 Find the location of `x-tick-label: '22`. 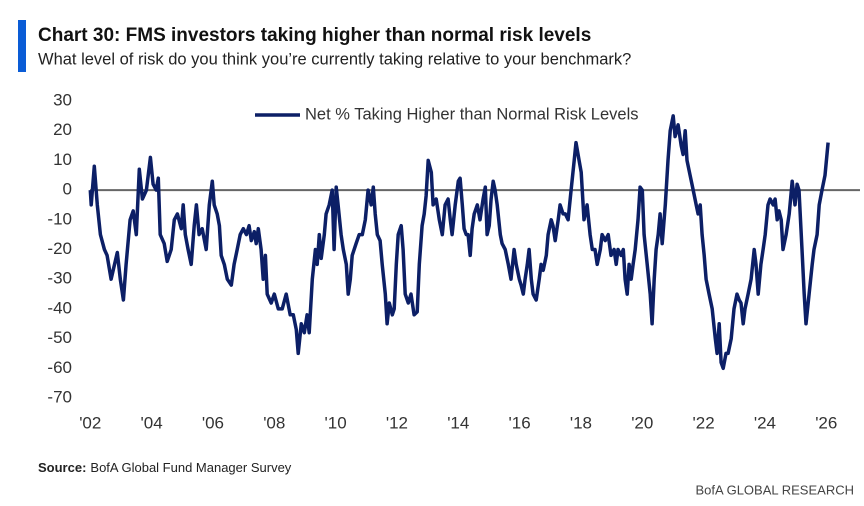

x-tick-label: '22 is located at coordinates (704, 422).